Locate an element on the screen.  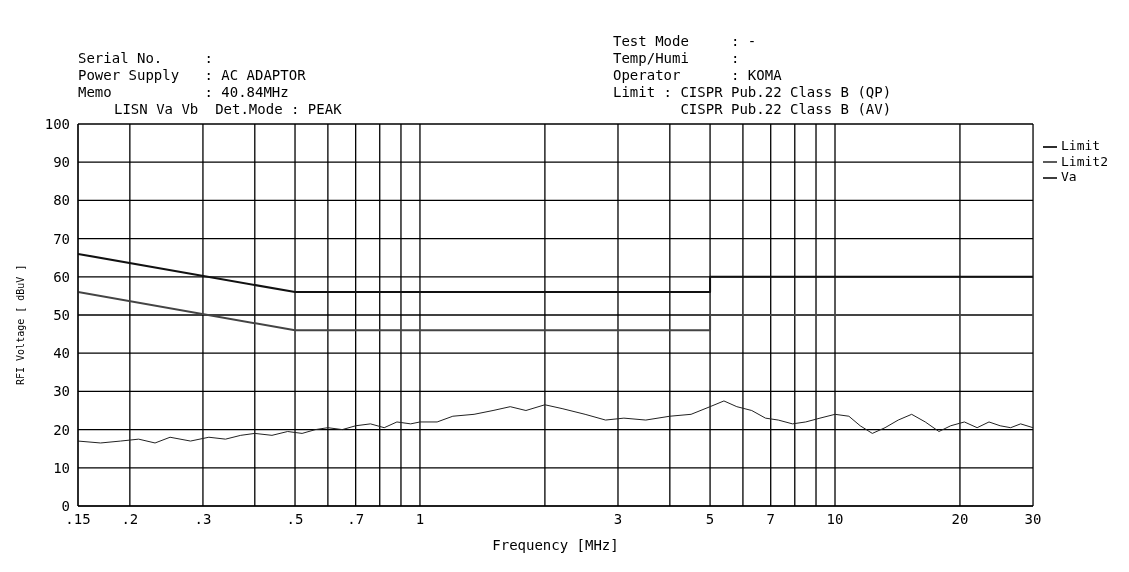
y-tick-label: 70 is located at coordinates (61, 238).